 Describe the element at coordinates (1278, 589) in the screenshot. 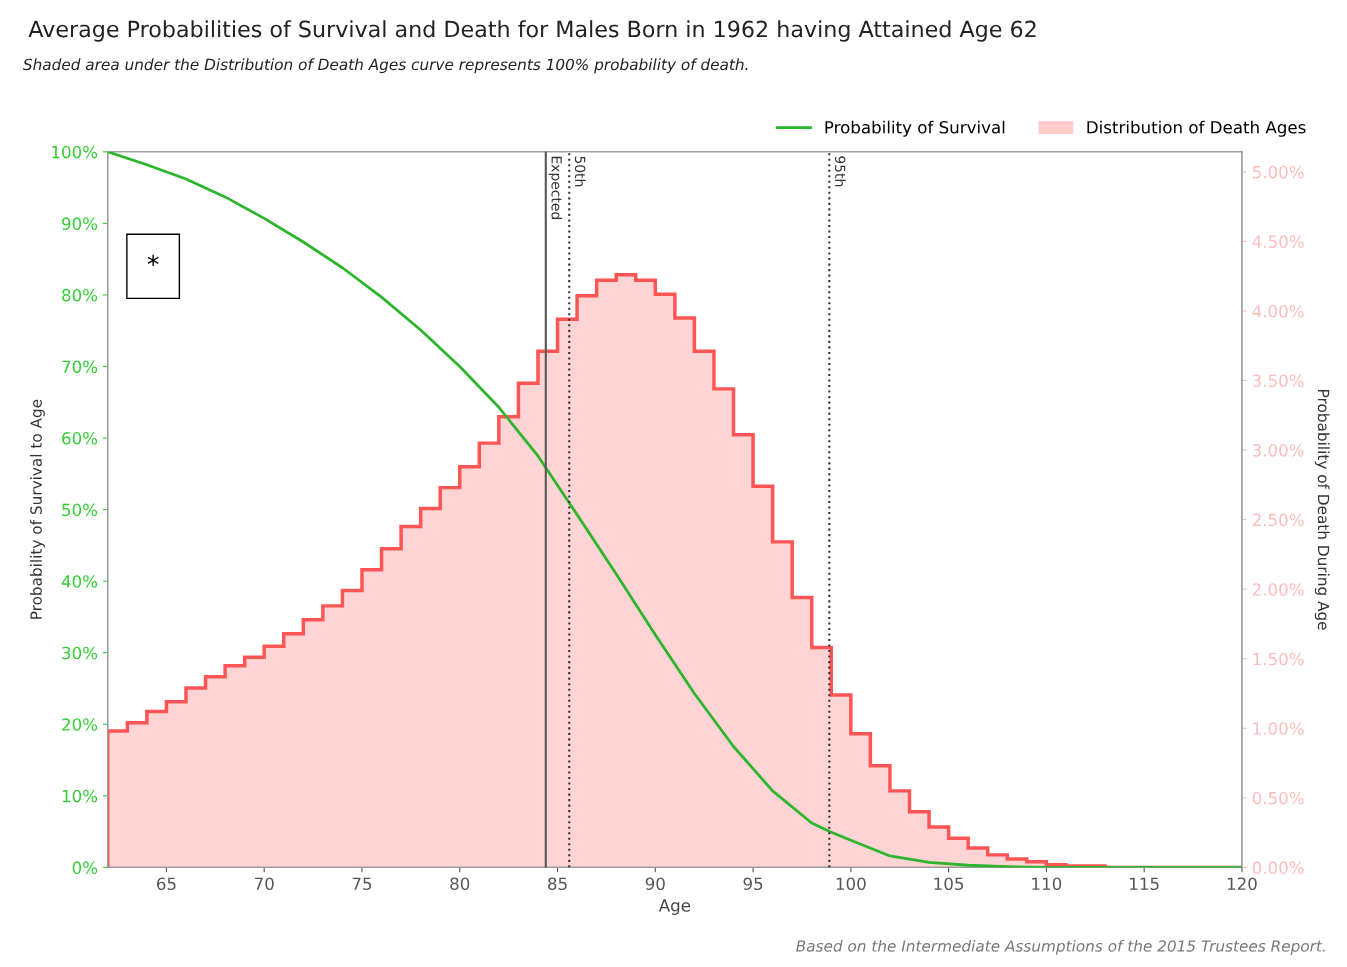

I see `y2-tick-label: 2.00%` at that location.